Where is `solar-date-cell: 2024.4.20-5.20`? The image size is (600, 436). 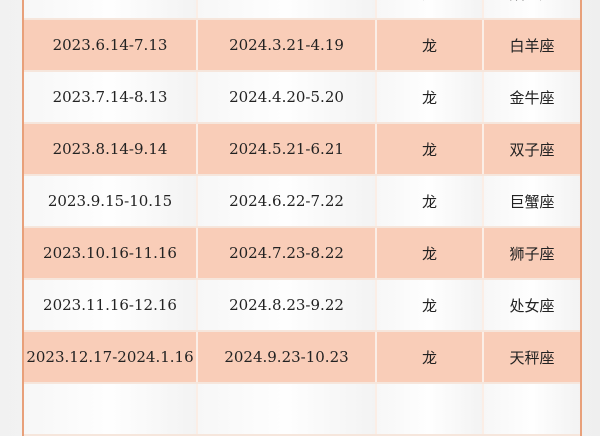 solar-date-cell: 2024.4.20-5.20 is located at coordinates (287, 97).